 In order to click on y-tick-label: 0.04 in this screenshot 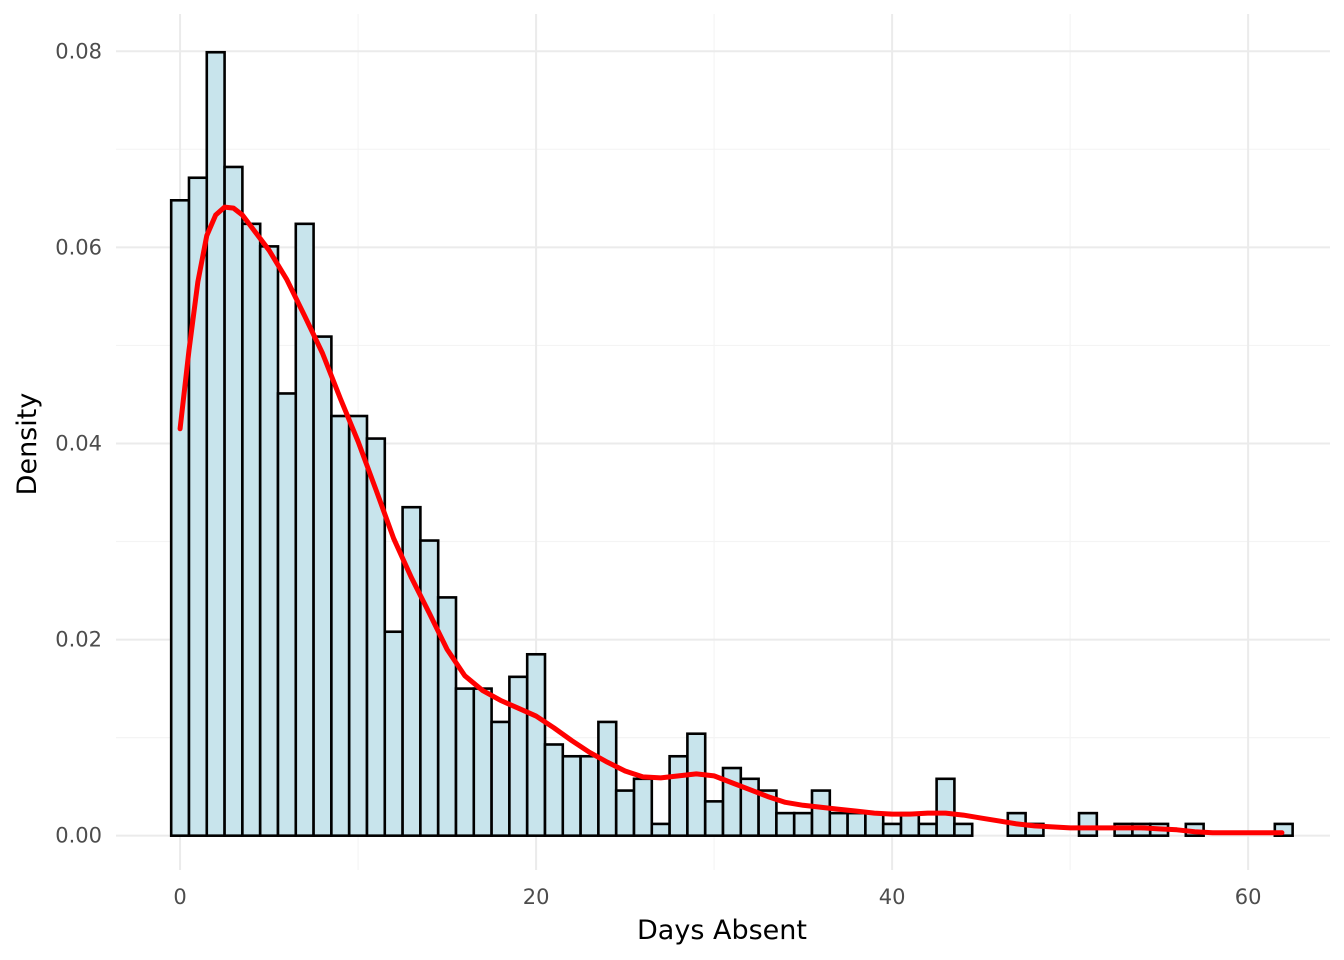, I will do `click(78, 443)`.